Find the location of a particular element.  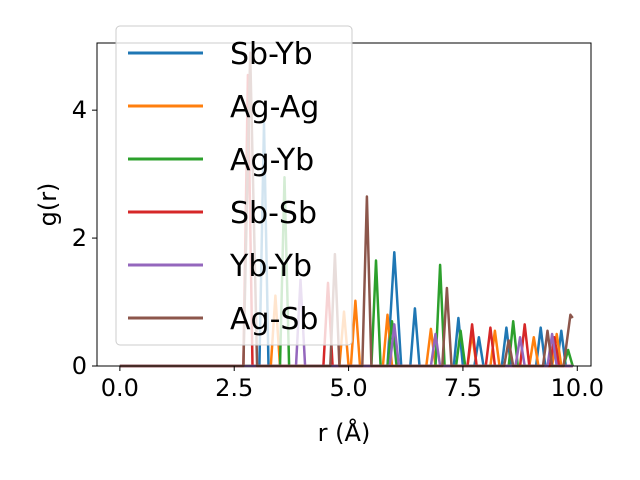

x-tick-label: 2.5 is located at coordinates (234, 388).